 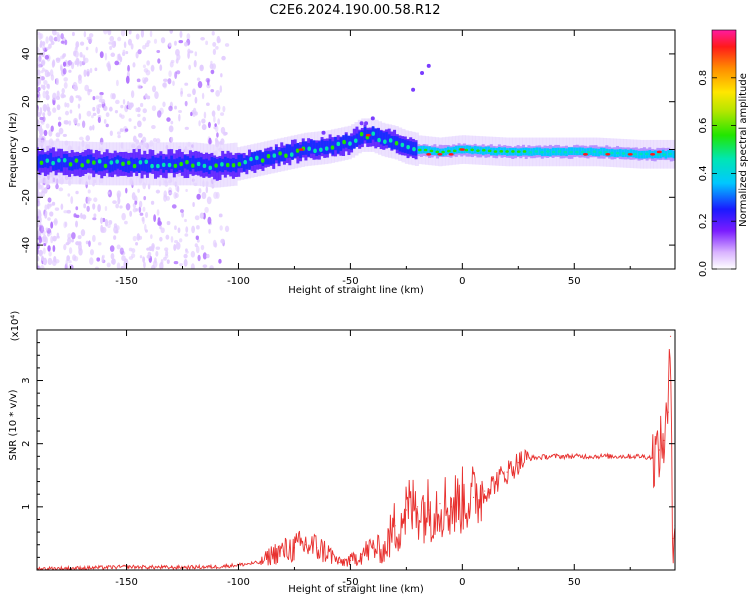 I want to click on top-x-tick-label: -150, so click(x=126, y=281).